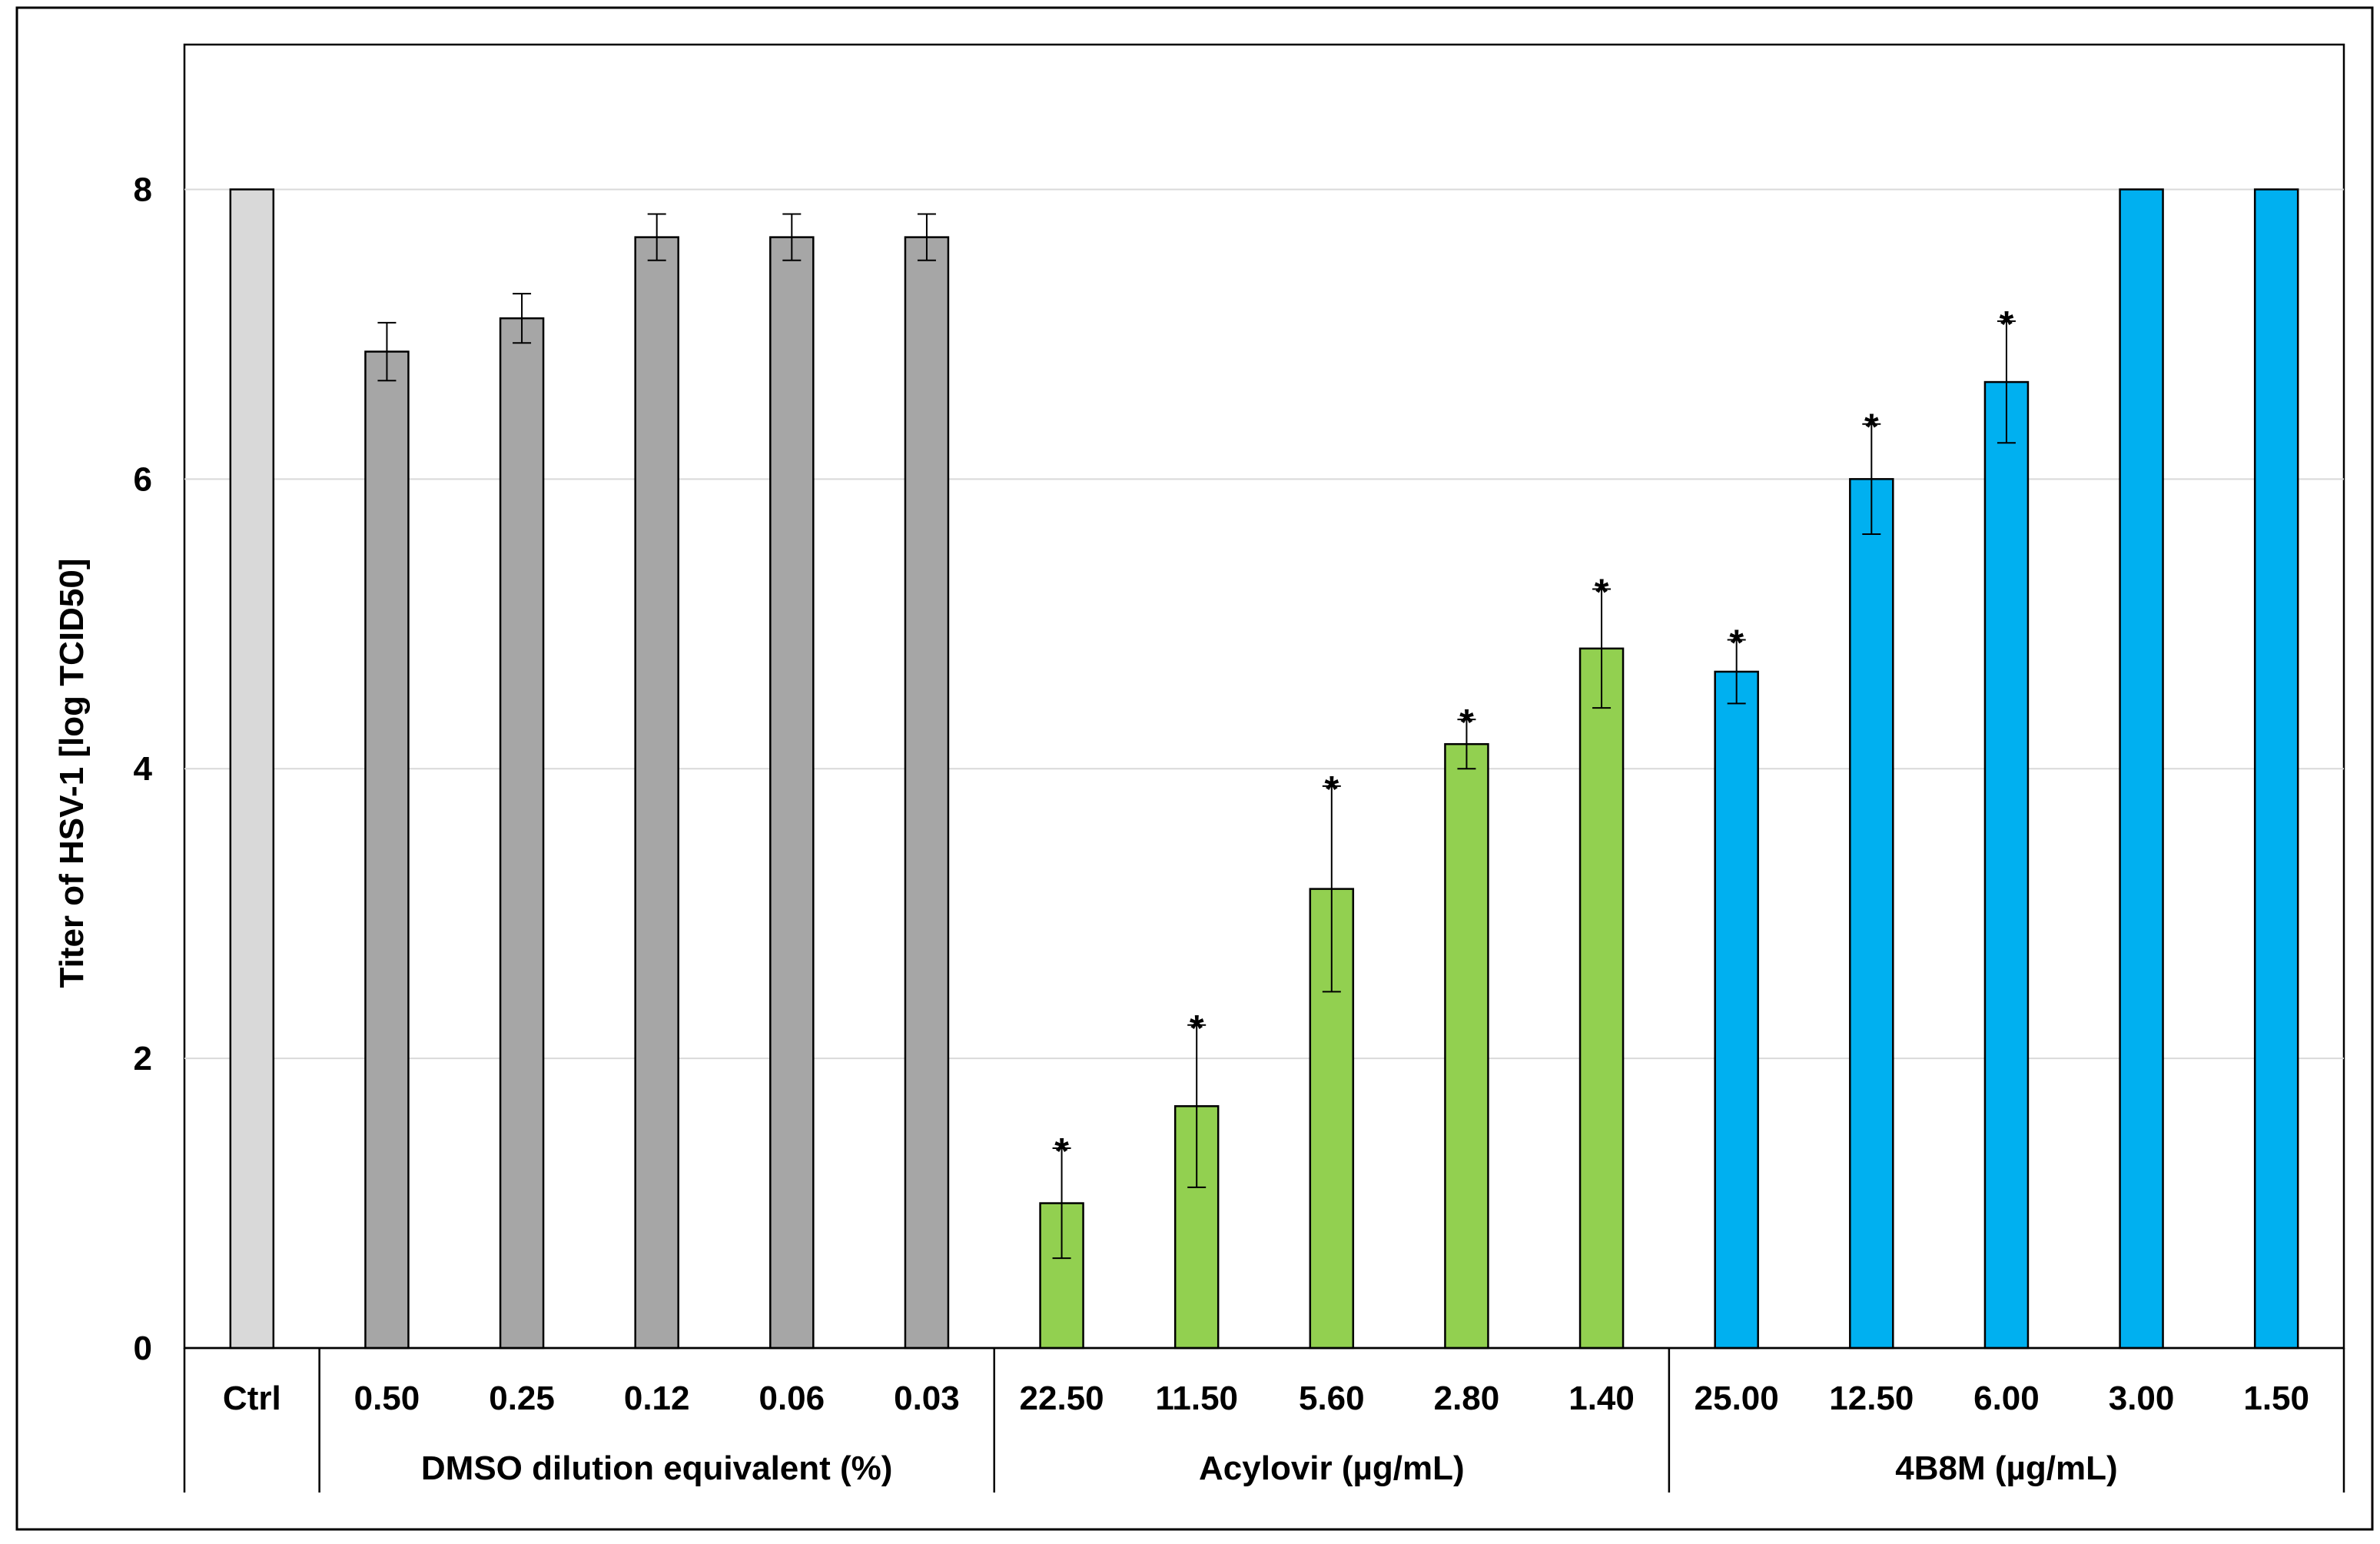 The image size is (2380, 1544). I want to click on y-tick-label: 2, so click(143, 1058).